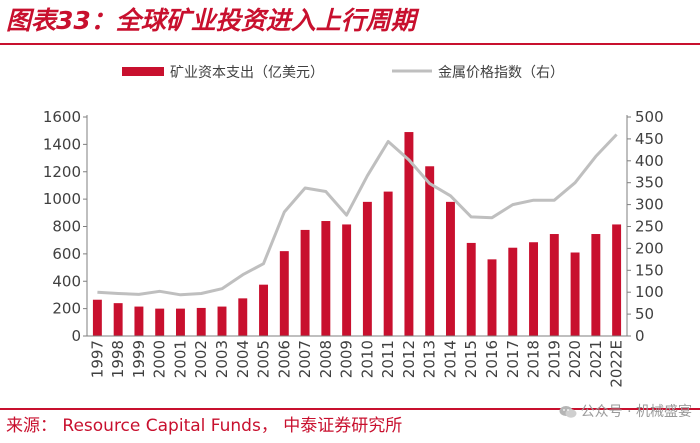  I want to click on x-tick-label: 1998, so click(118, 359).